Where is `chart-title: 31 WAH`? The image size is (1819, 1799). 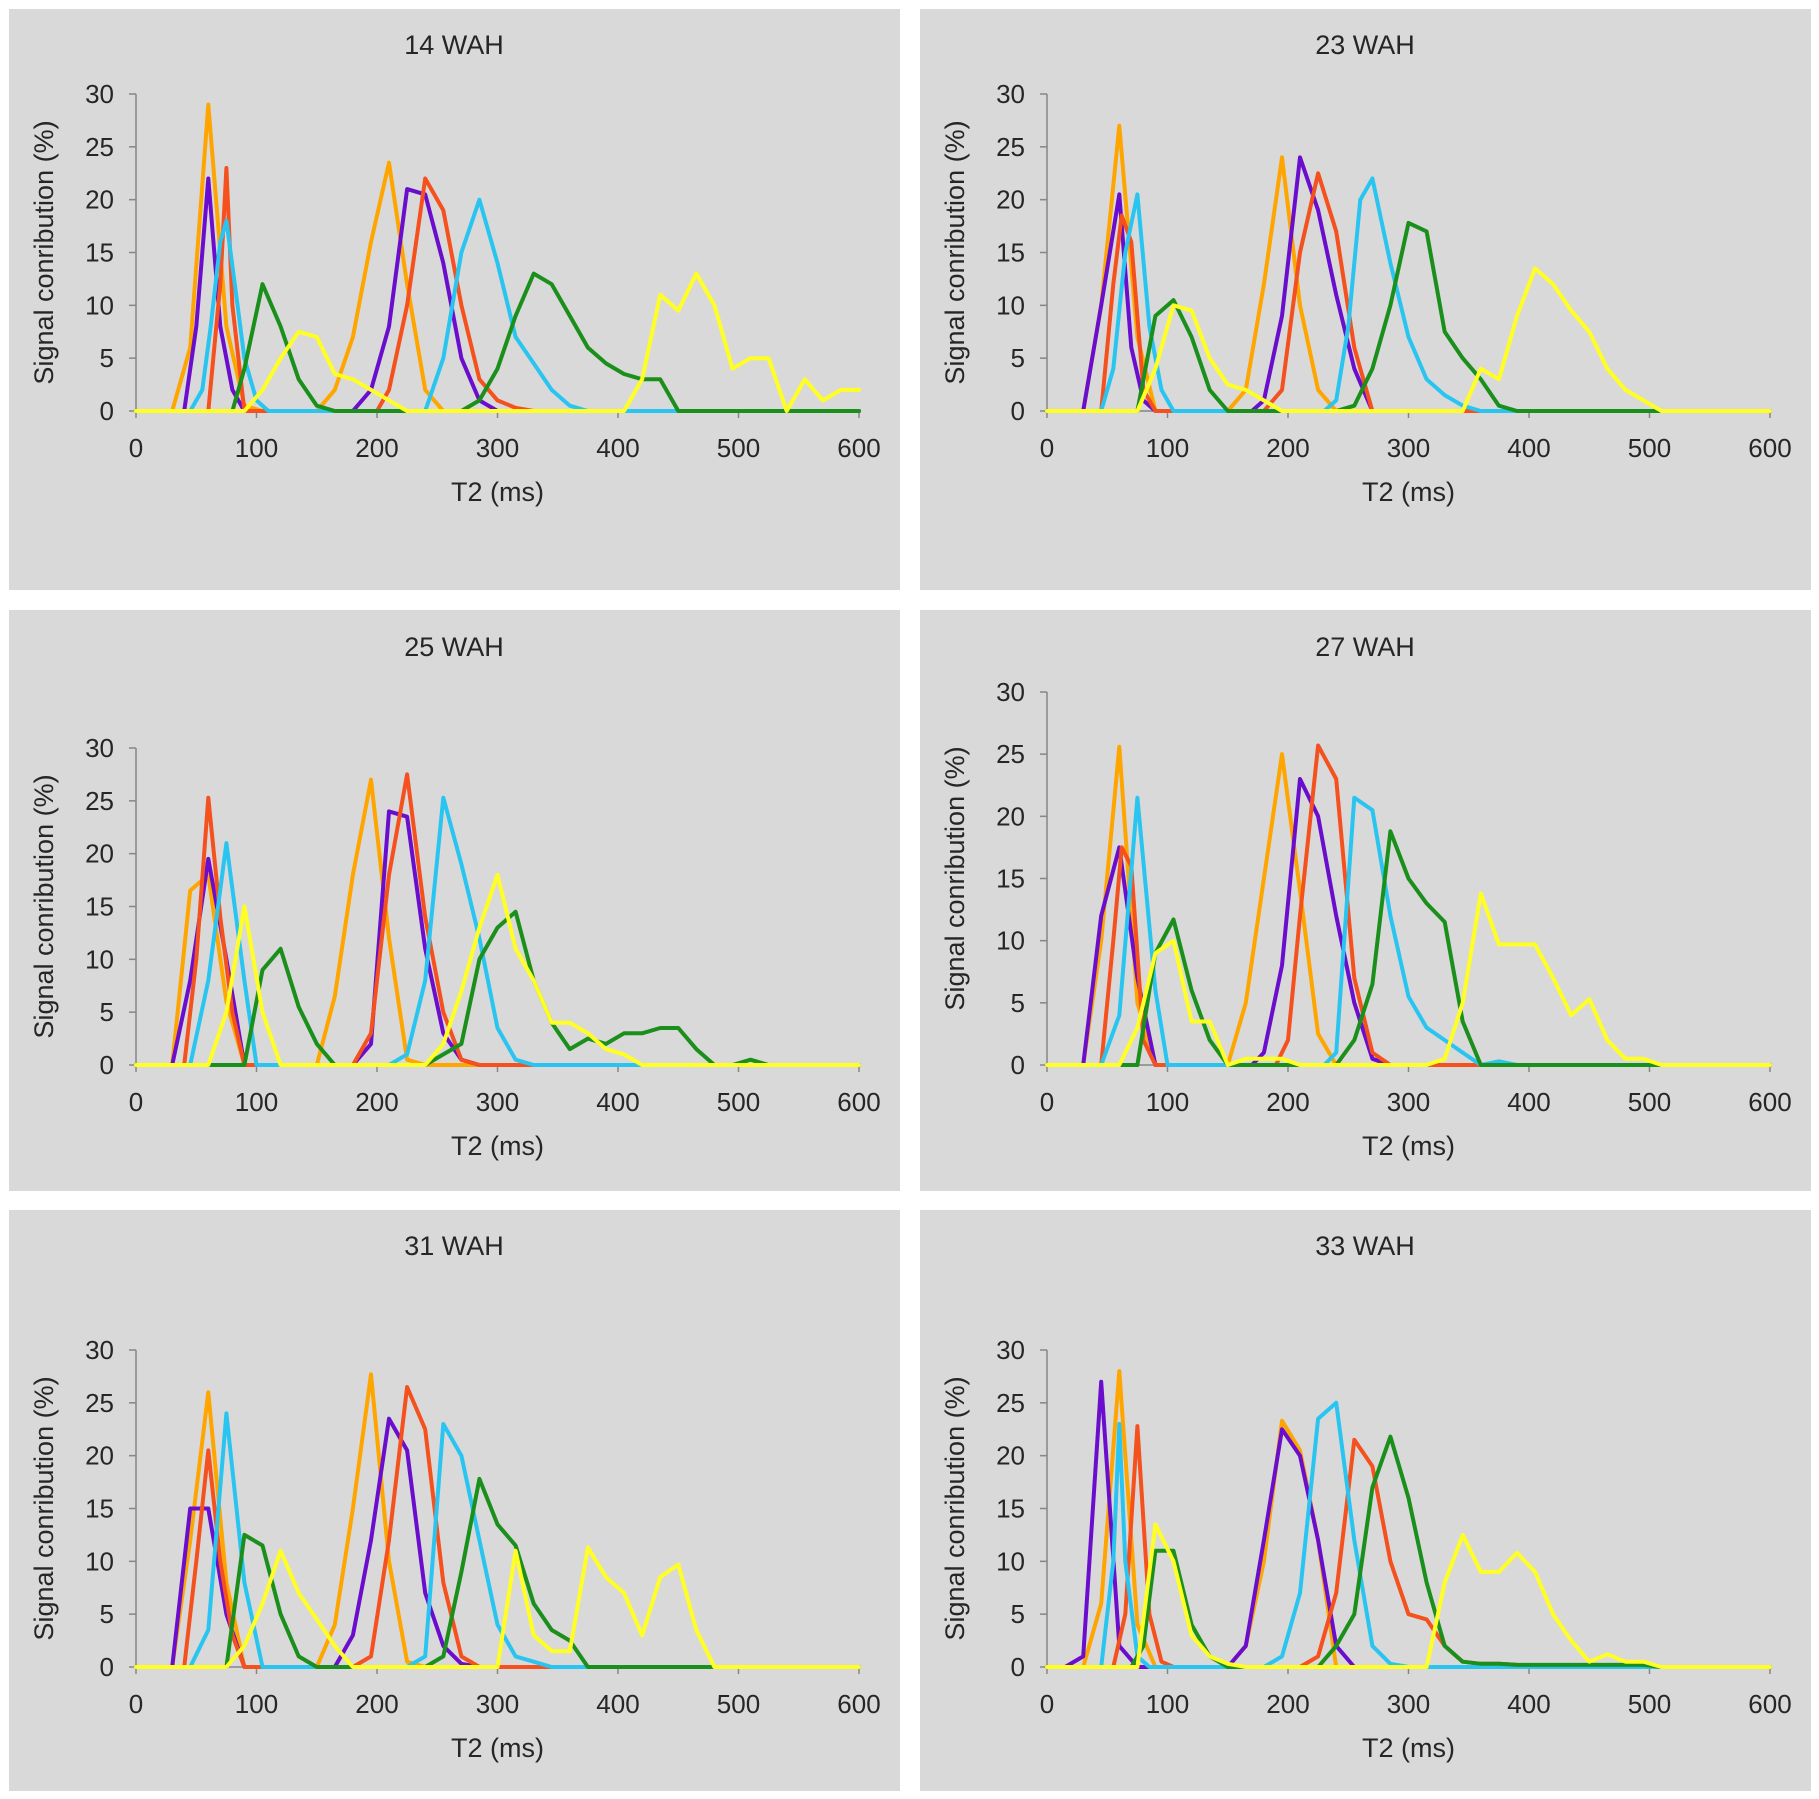
chart-title: 31 WAH is located at coordinates (454, 1246).